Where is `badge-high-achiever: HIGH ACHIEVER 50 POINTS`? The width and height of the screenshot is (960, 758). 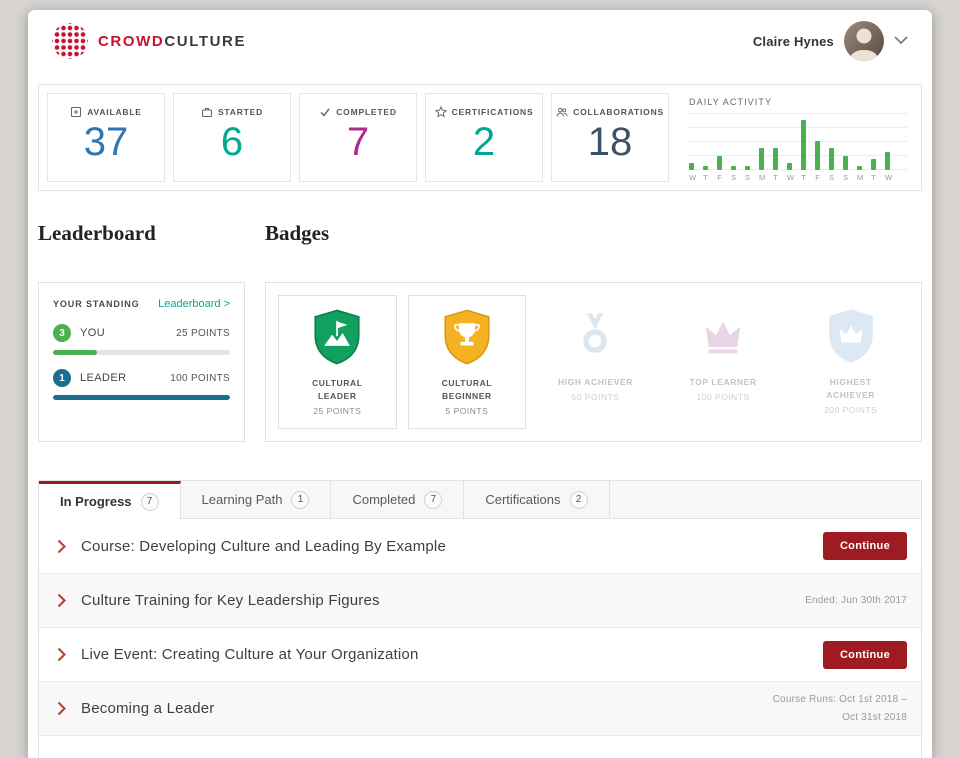 badge-high-achiever: HIGH ACHIEVER 50 POINTS is located at coordinates (595, 362).